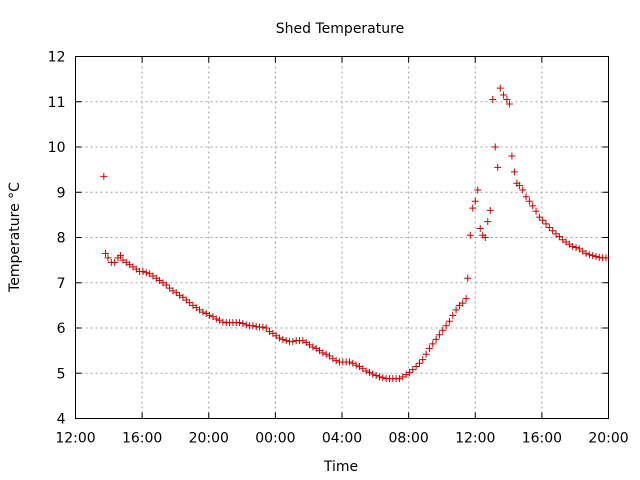 Image resolution: width=640 pixels, height=480 pixels. Describe the element at coordinates (61, 420) in the screenshot. I see `y-tick-label: 4` at that location.